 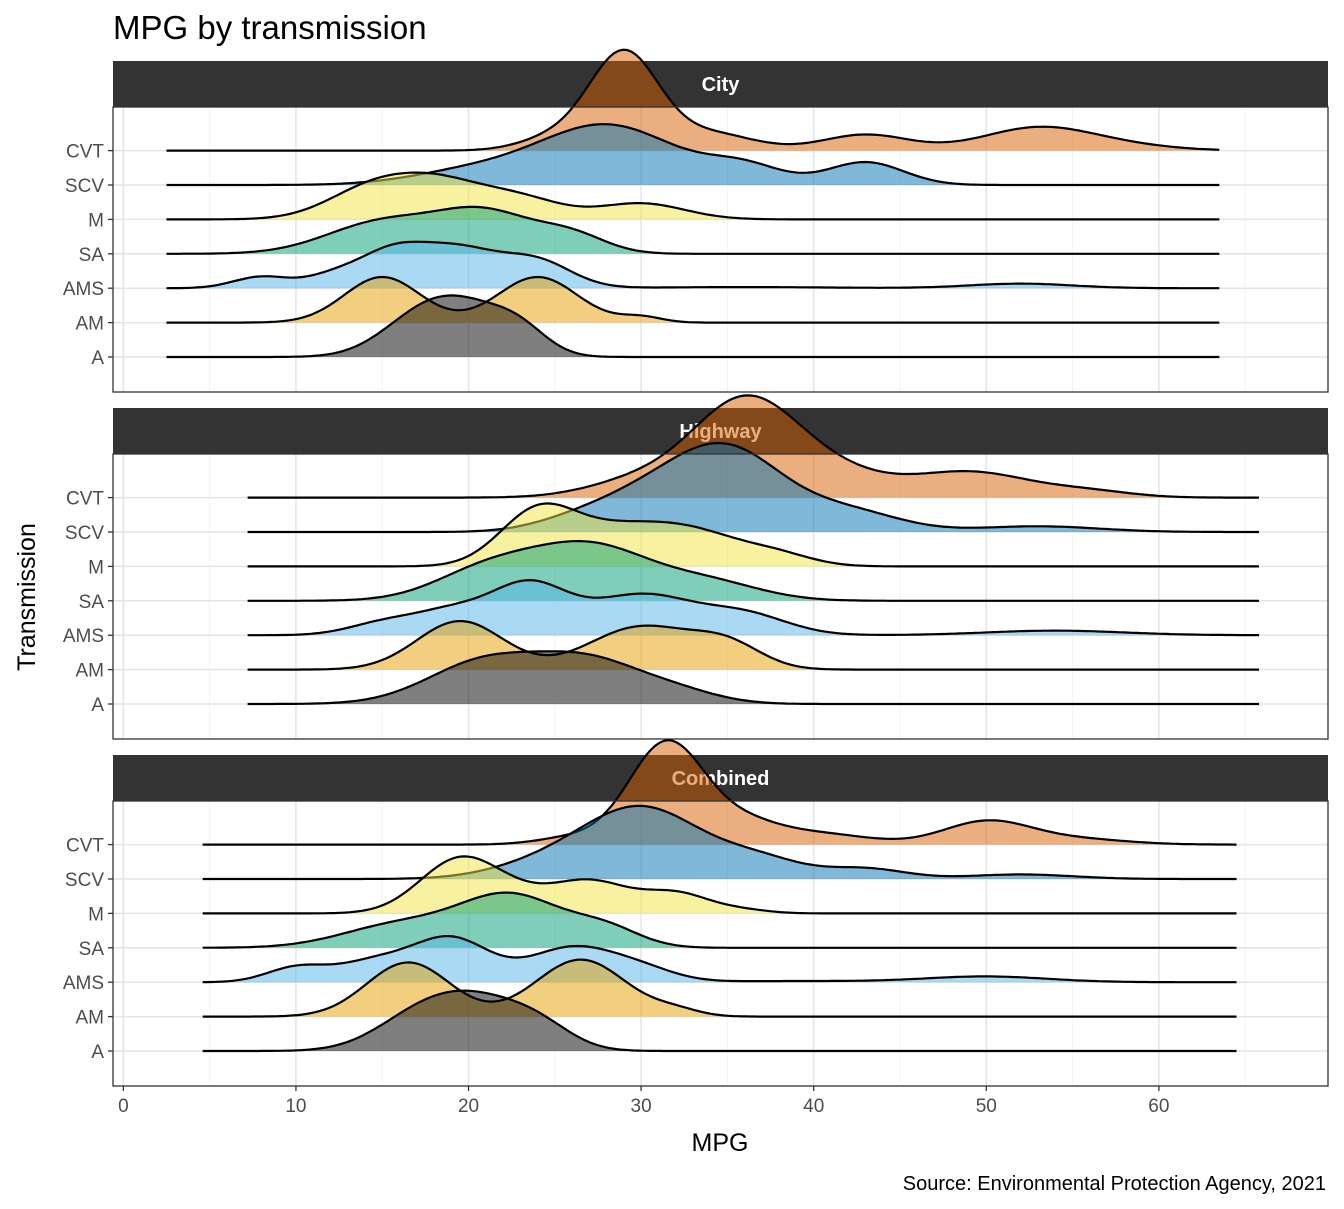 I want to click on x-tick-label: 60, so click(x=1158, y=1106).